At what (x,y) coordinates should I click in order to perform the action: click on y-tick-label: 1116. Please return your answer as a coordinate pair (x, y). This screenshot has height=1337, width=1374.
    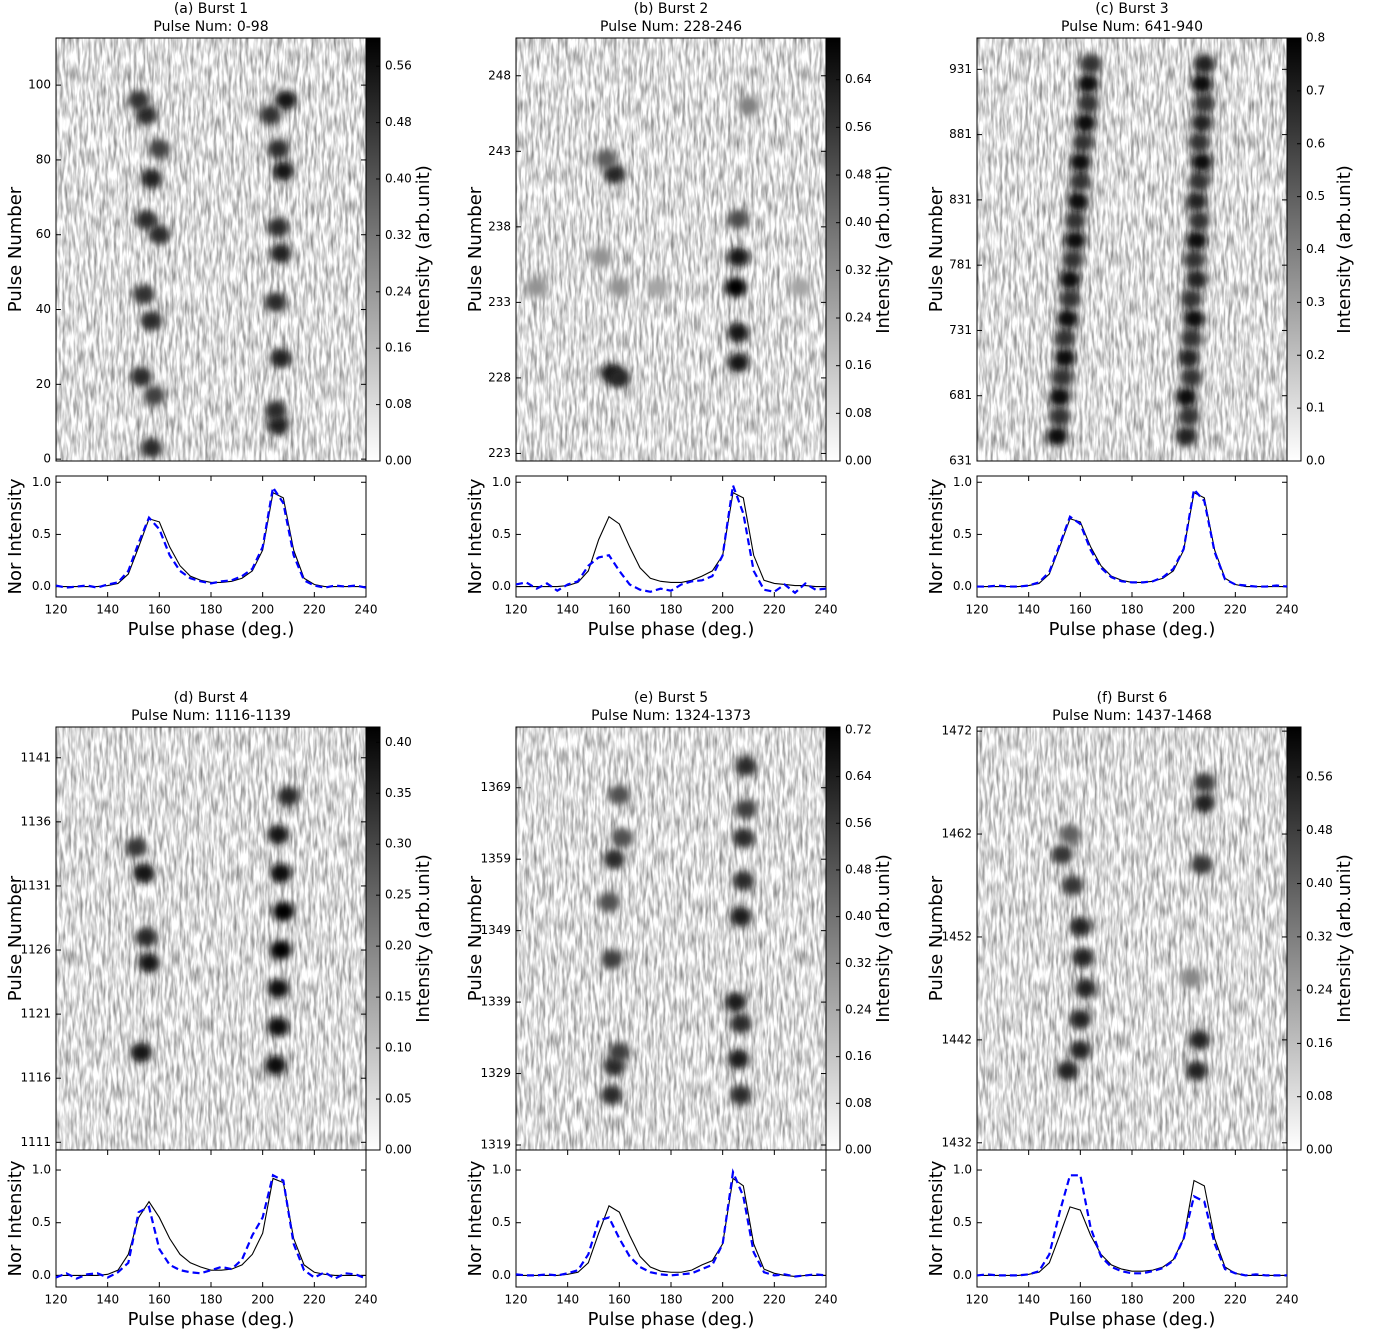
    Looking at the image, I should click on (35, 1078).